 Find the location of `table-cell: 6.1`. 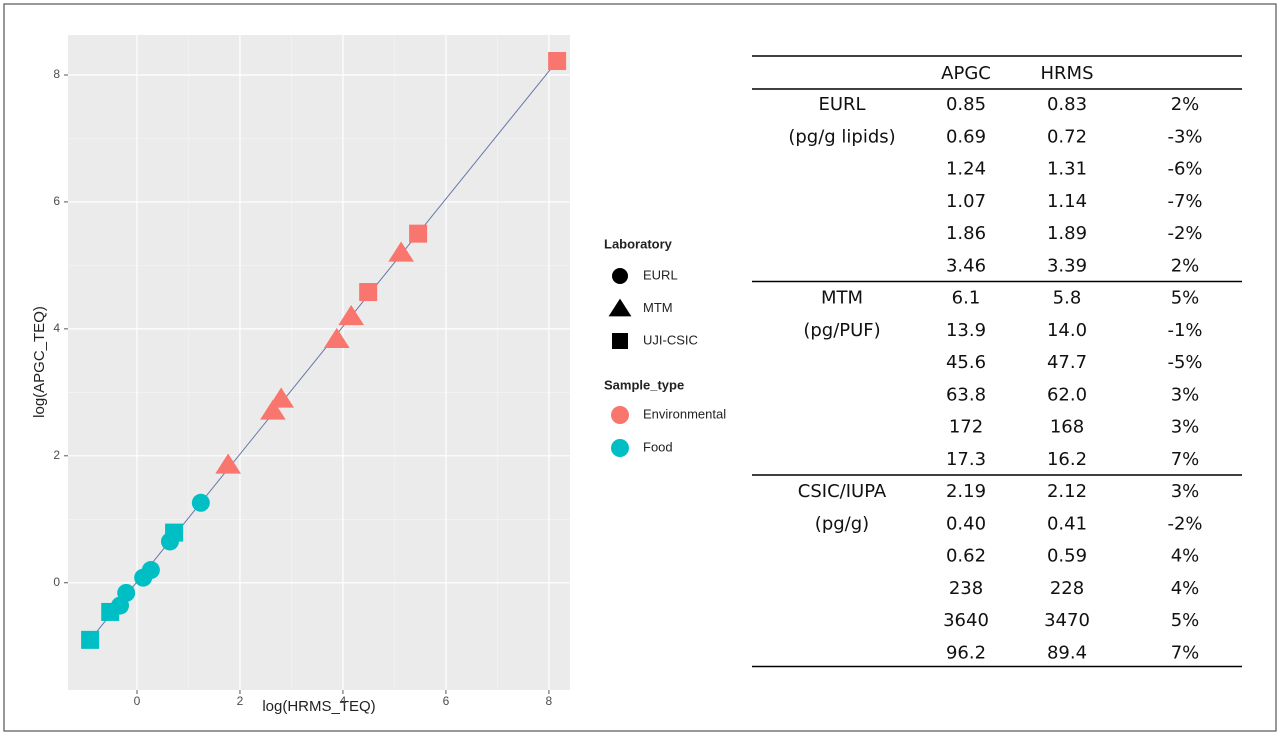

table-cell: 6.1 is located at coordinates (966, 298).